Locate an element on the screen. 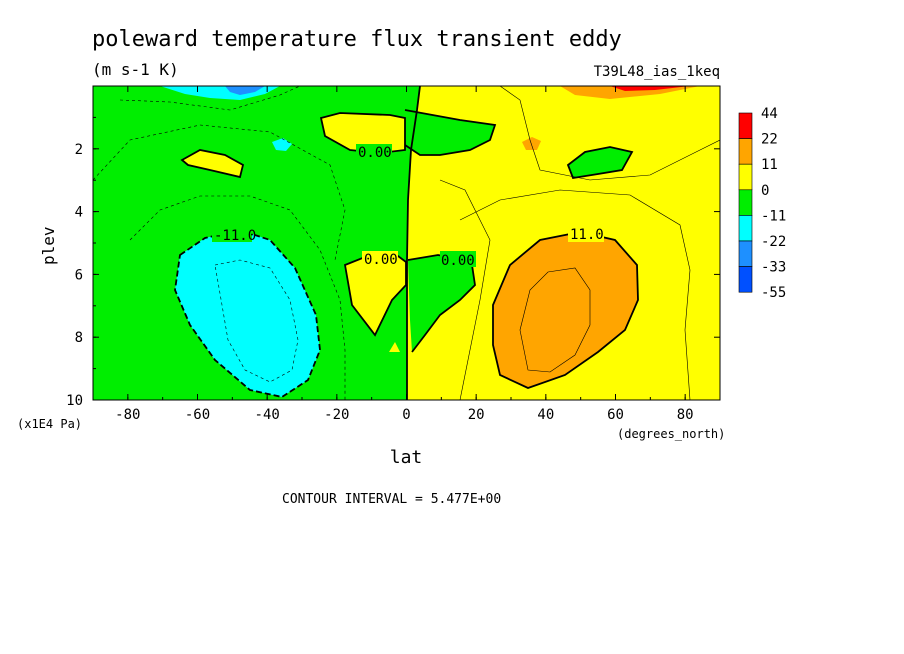 This screenshot has width=904, height=654. contour-neg-outer is located at coordinates (237, 297).